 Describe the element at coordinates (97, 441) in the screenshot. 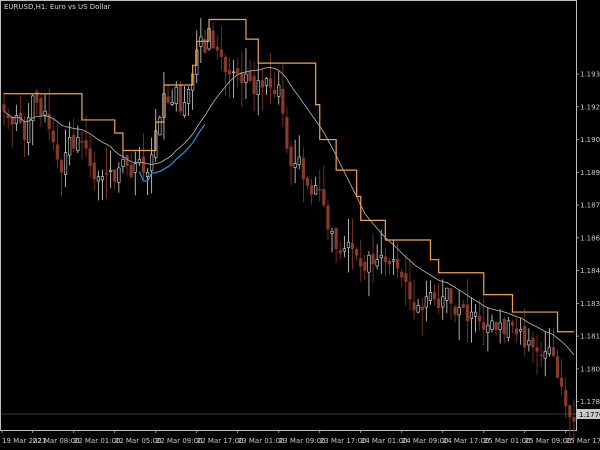

I see `x-tick-label: 22 Mar 01:00` at that location.